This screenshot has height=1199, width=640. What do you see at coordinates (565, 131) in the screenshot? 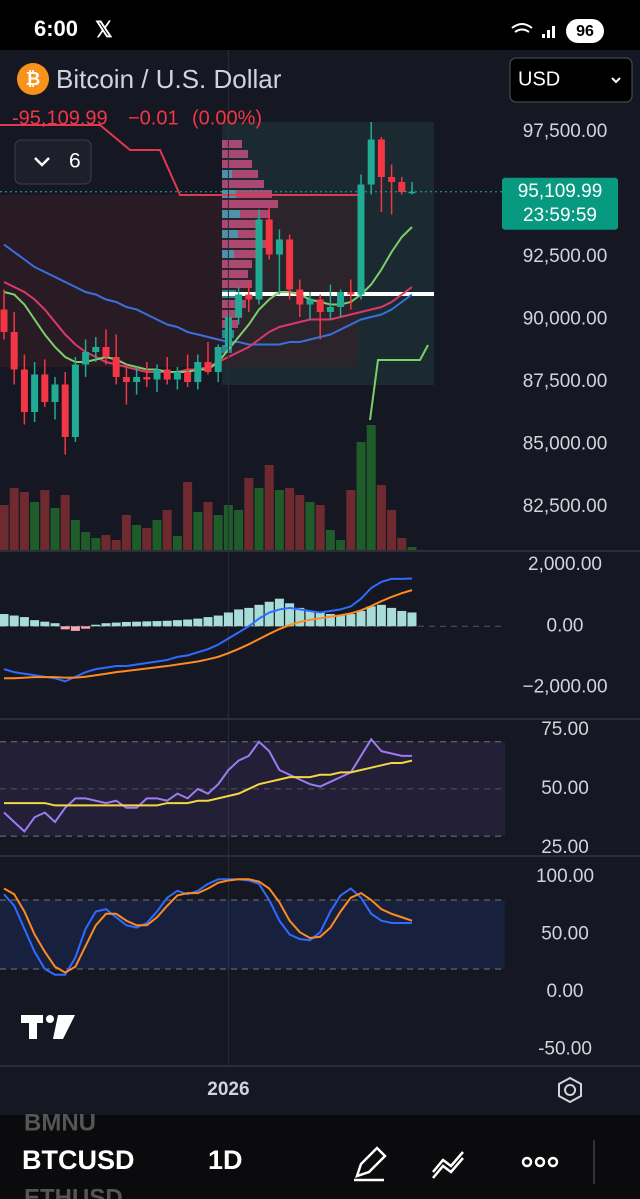
I see `y-tick-label: 97,500.00` at bounding box center [565, 131].